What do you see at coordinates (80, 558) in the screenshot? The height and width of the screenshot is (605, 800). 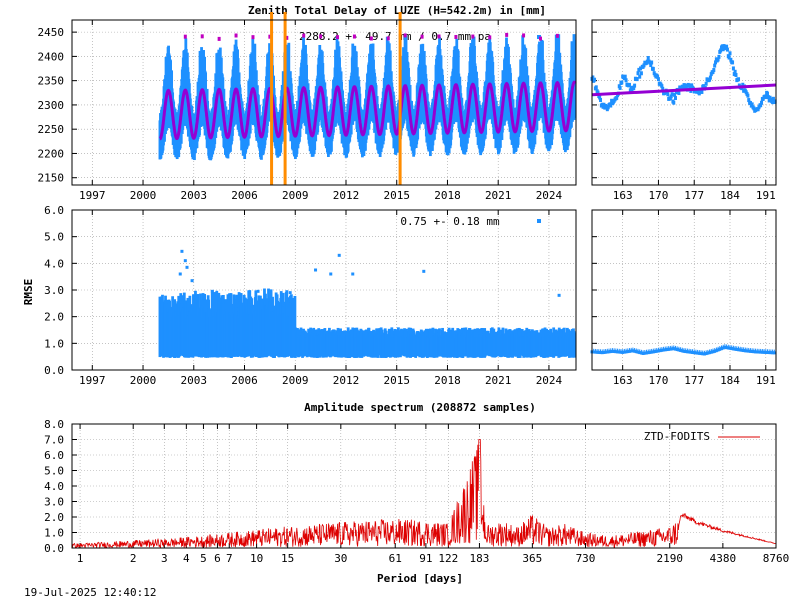 I see `spectrum-x-tick-label: 1` at bounding box center [80, 558].